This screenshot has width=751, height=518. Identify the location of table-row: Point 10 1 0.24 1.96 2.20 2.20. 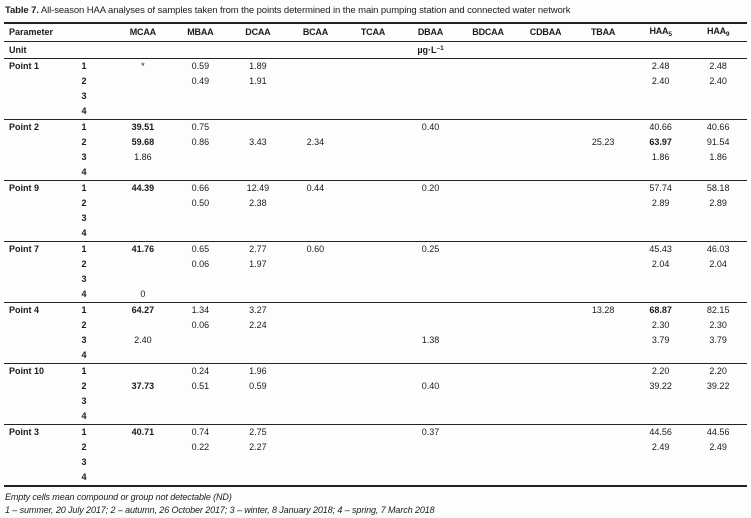
(375, 371).